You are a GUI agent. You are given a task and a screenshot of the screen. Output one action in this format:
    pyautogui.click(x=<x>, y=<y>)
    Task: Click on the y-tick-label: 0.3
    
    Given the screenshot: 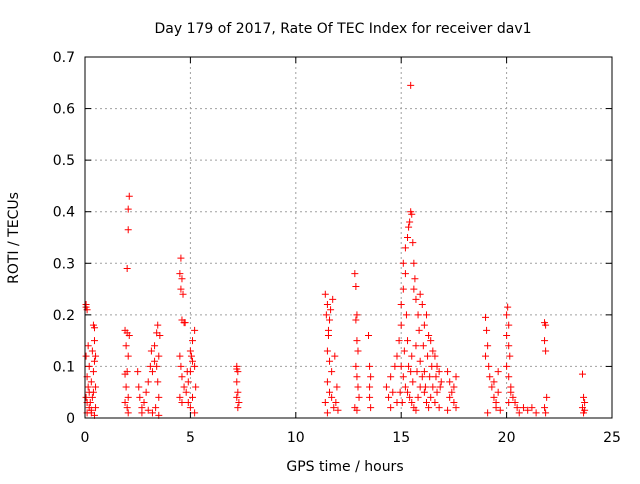 What is the action you would take?
    pyautogui.click(x=64, y=264)
    